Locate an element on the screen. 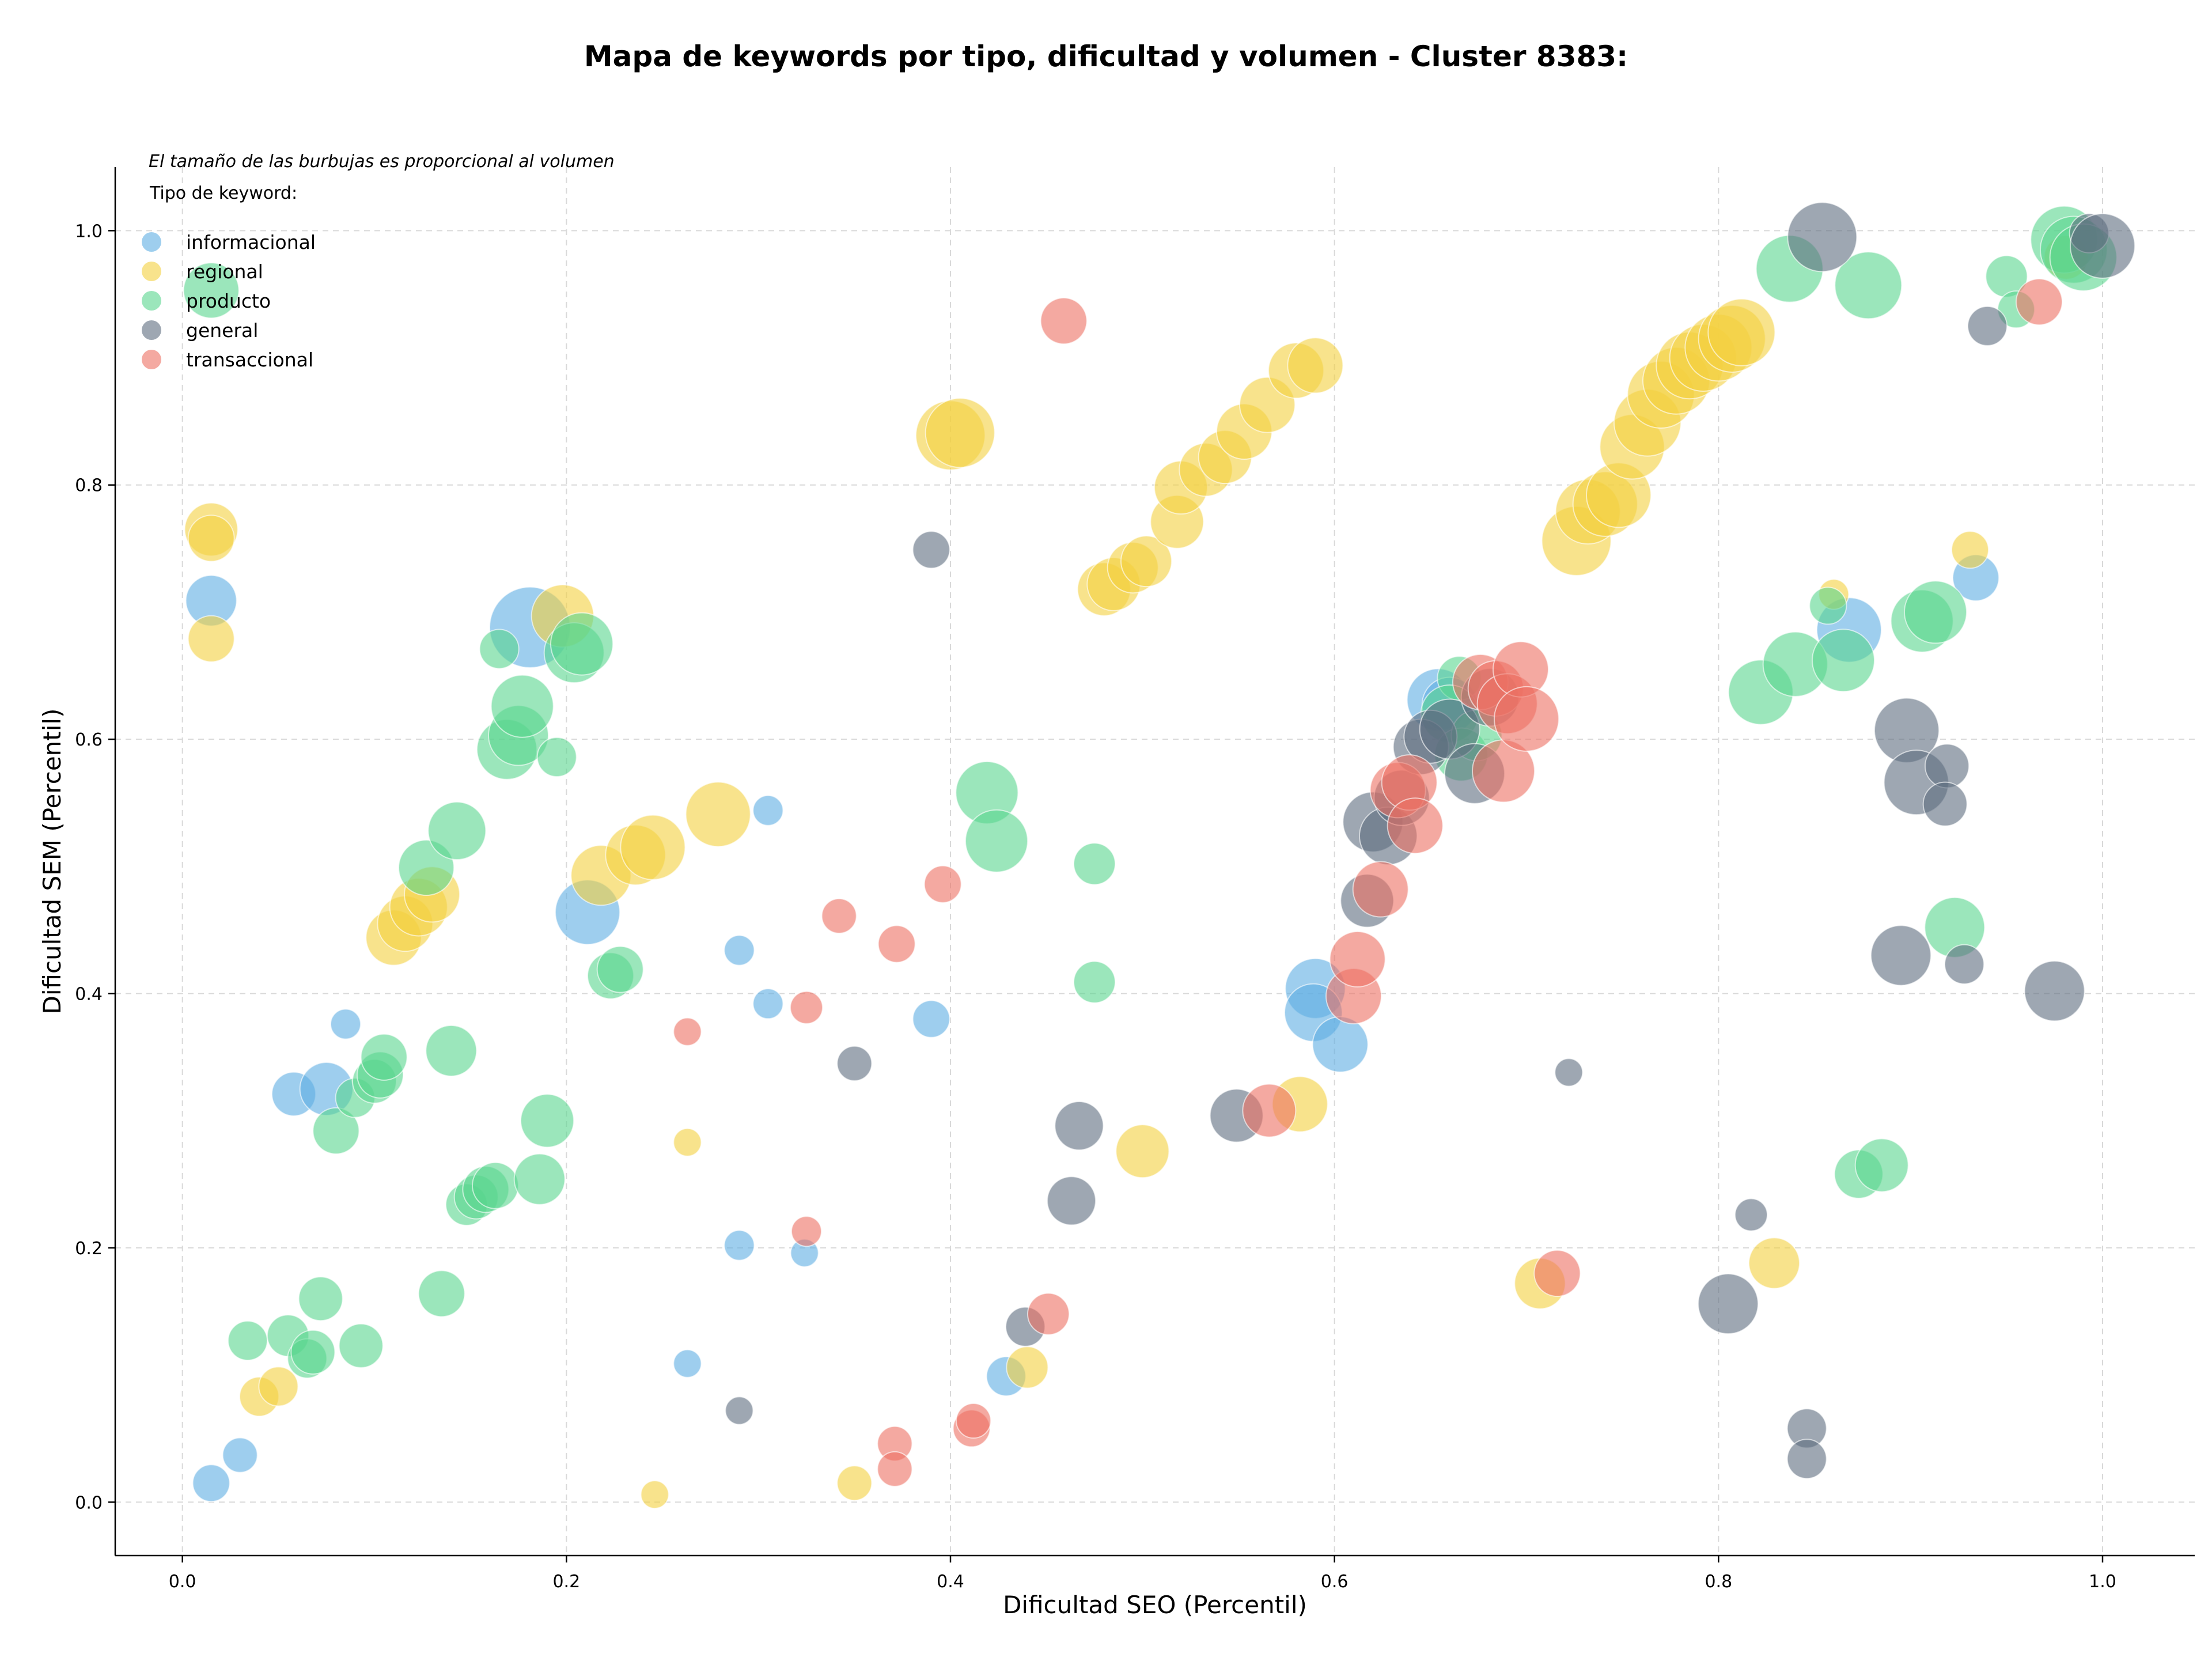  x-tick-label-1: 0.2 is located at coordinates (566, 1582).